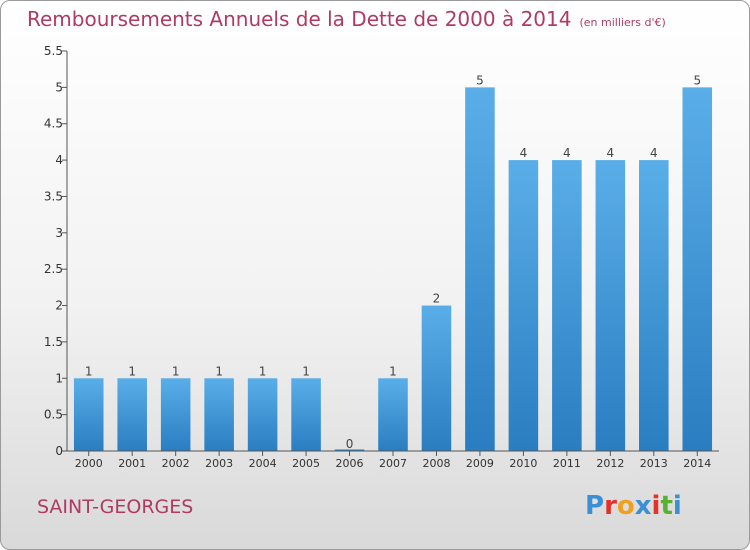 This screenshot has height=550, width=750. I want to click on x-tick-label: 2001, so click(132, 463).